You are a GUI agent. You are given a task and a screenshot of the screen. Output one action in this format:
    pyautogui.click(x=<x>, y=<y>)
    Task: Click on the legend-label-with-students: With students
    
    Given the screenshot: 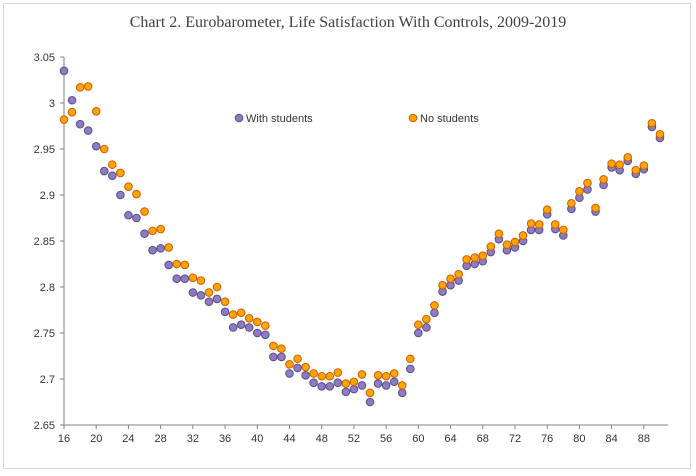 What is the action you would take?
    pyautogui.click(x=279, y=119)
    